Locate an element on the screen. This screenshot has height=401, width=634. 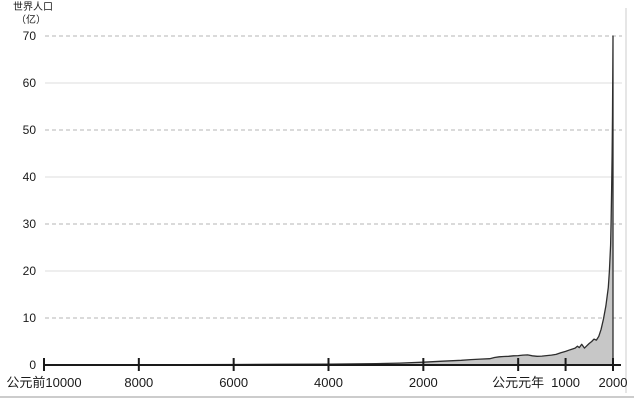
y-axis-tick-label-40: 40 is located at coordinates (29, 177).